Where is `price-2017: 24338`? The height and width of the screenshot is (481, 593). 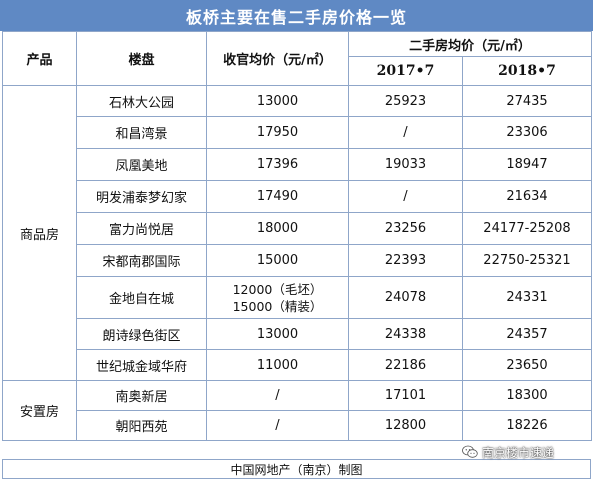 price-2017: 24338 is located at coordinates (405, 334).